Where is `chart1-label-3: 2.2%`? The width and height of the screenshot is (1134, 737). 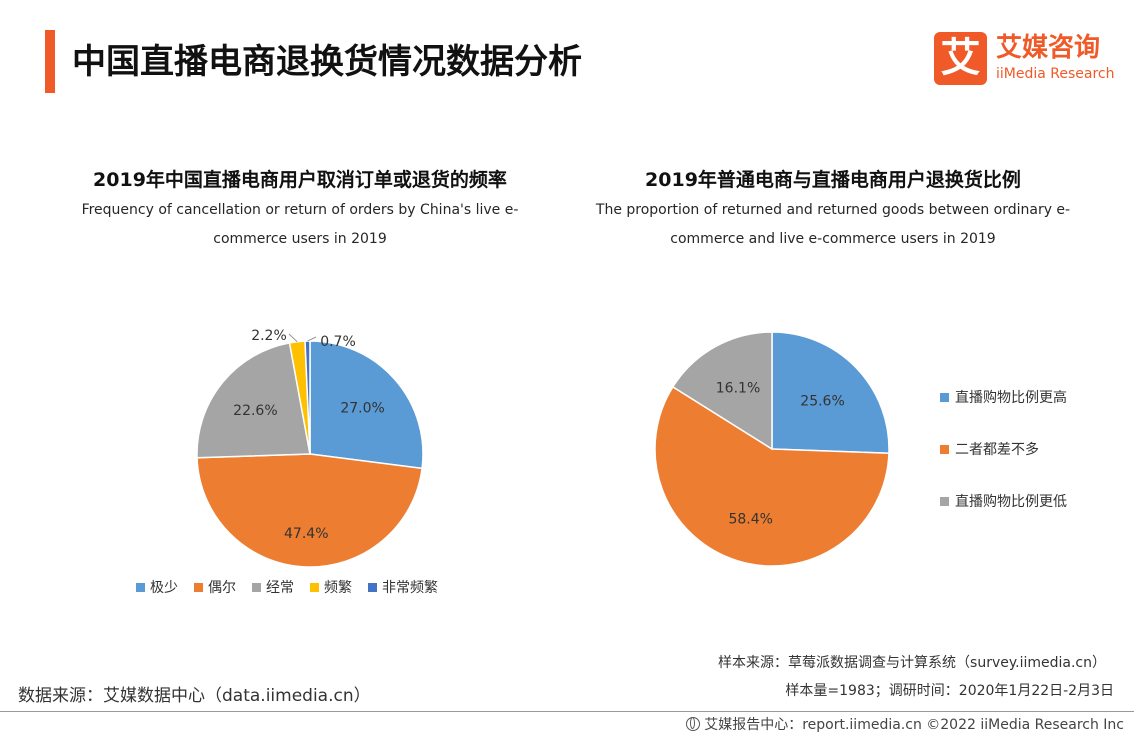
chart1-label-3: 2.2% is located at coordinates (269, 336).